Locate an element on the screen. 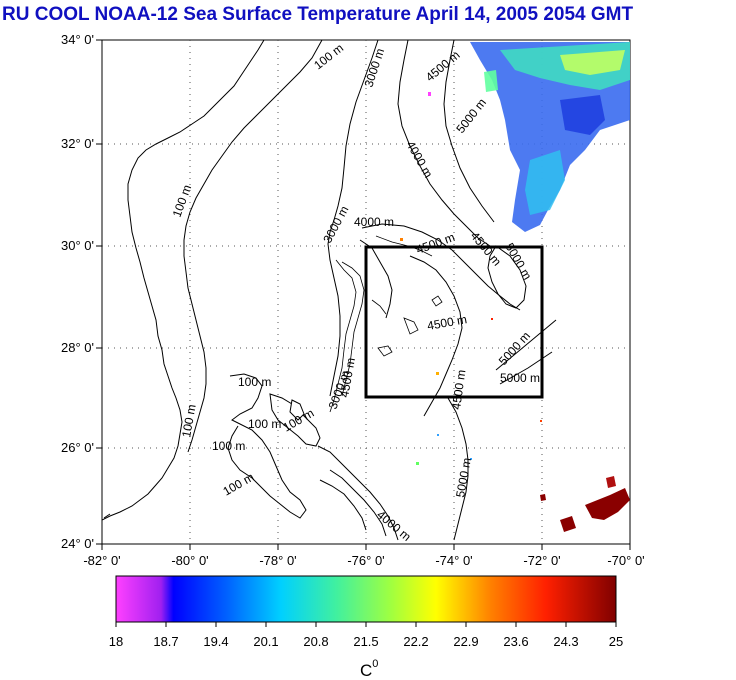  shelf-contours is located at coordinates (386, 324).